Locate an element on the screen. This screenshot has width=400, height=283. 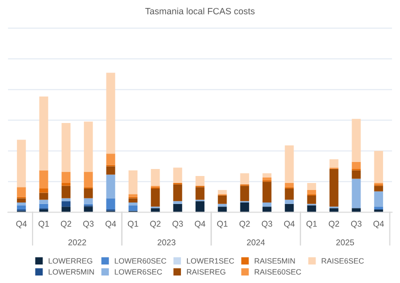
chart-title: Tasmania local FCAS costs is located at coordinates (200, 11).